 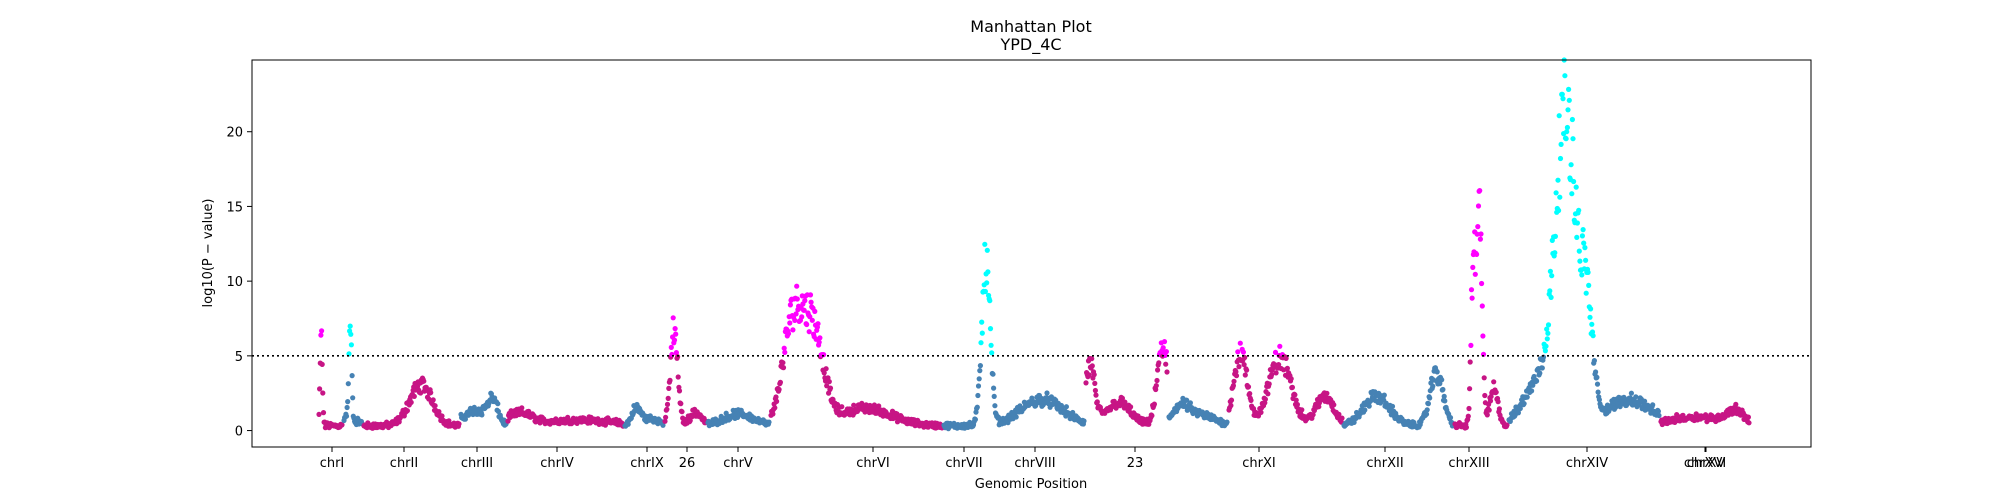 What do you see at coordinates (963, 463) in the screenshot?
I see `x-tick-label: chrVII` at bounding box center [963, 463].